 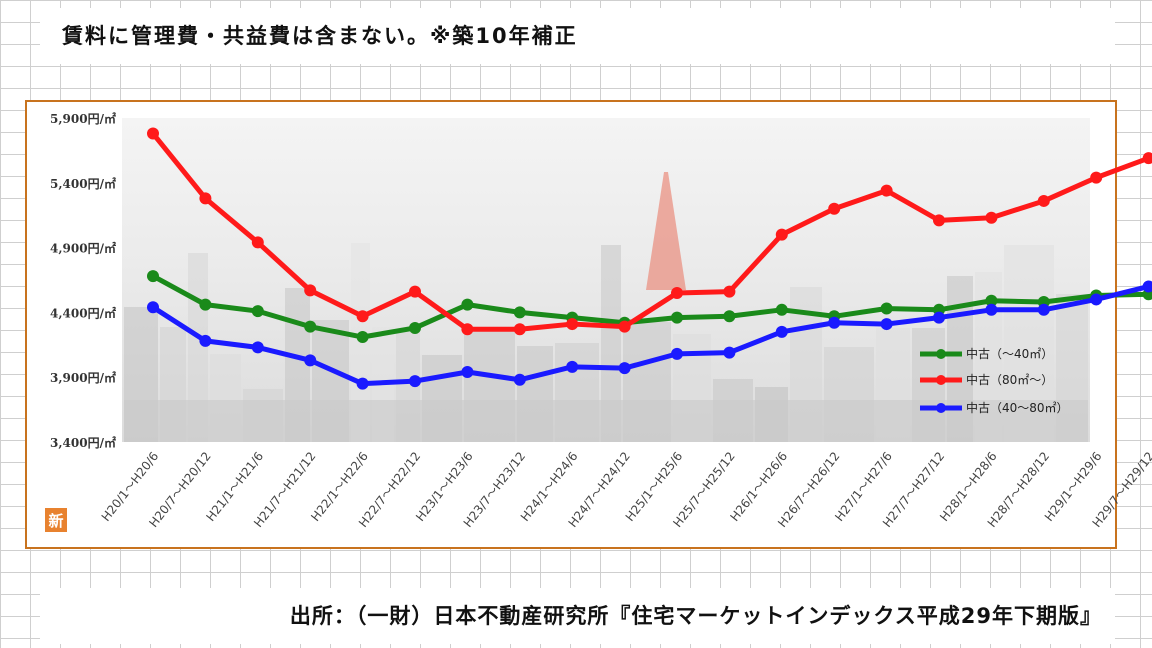 I want to click on chart-note: 賃料に管理費・共益費は含まない。※築10年補正, so click(x=320, y=36).